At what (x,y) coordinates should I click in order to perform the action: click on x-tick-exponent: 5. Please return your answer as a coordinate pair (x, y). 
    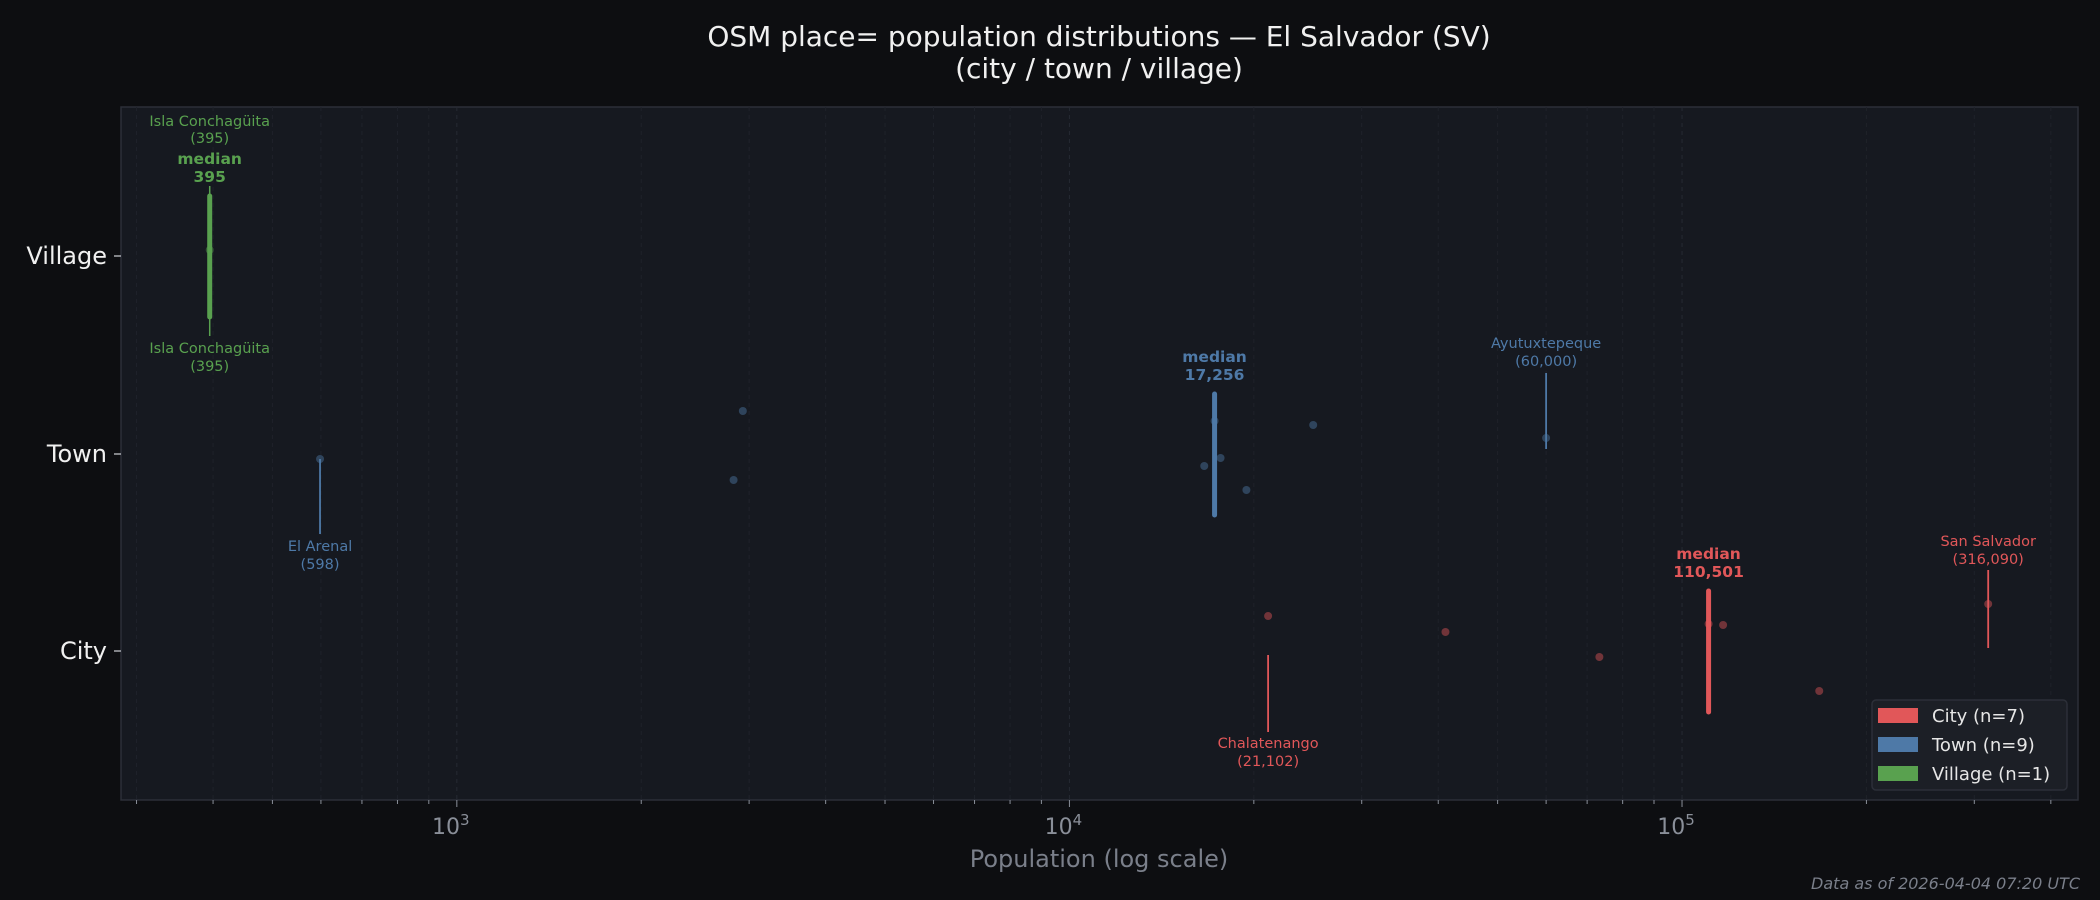
    Looking at the image, I should click on (1690, 820).